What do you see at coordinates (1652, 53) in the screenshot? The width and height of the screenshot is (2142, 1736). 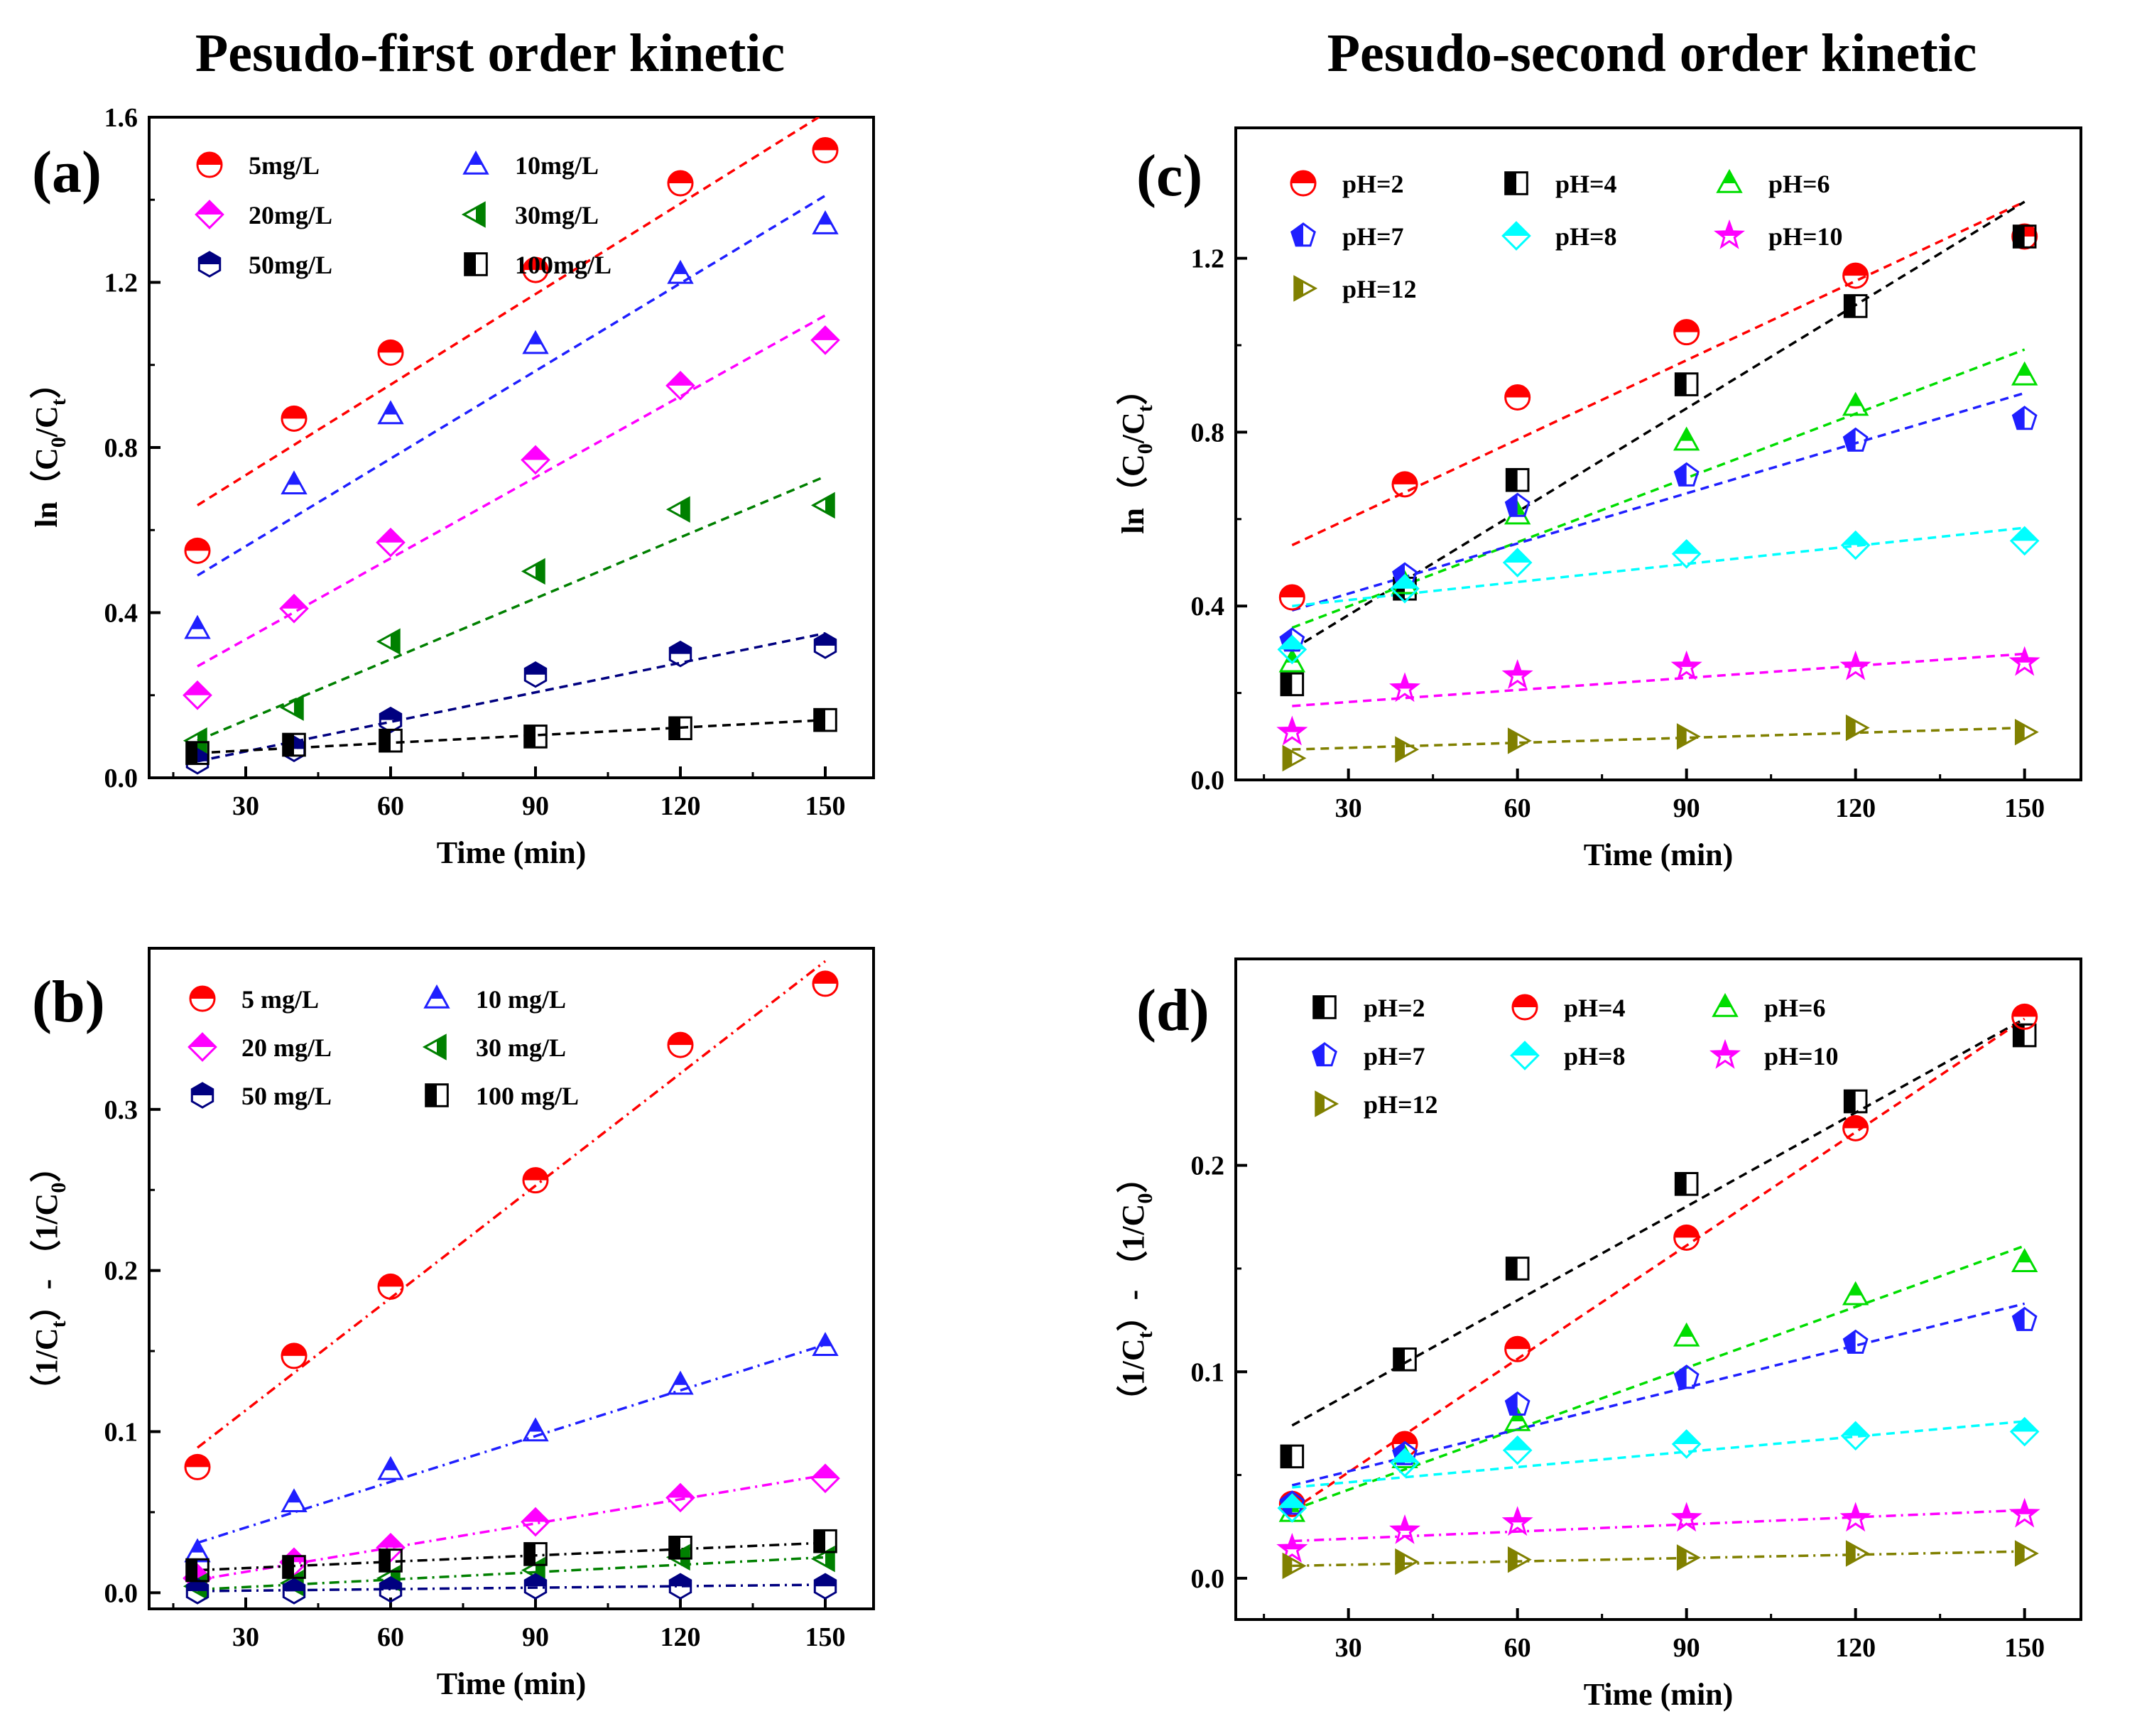 I see `right-column-title: Pesudo-second order kinetic` at bounding box center [1652, 53].